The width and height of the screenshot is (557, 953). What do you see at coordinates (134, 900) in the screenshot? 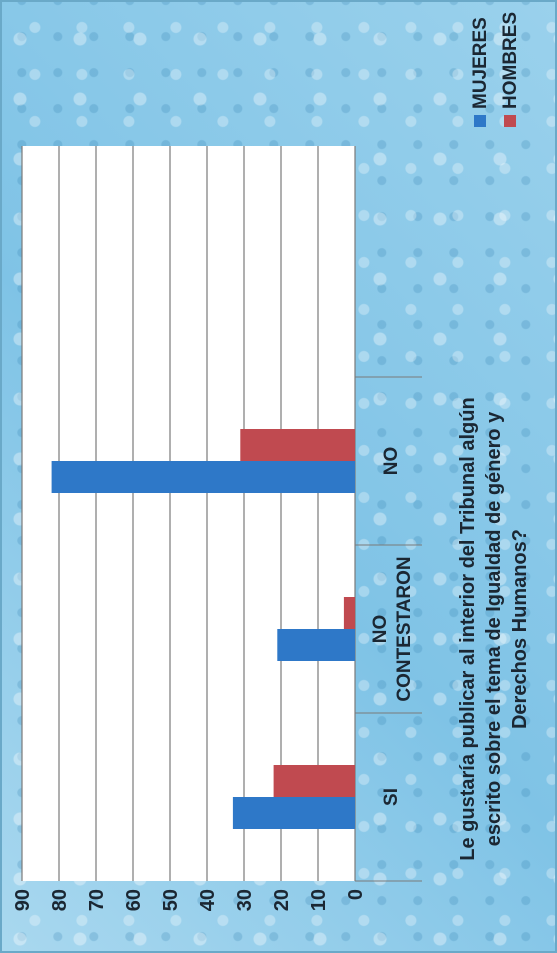
I see `y-tick-label: 60` at bounding box center [134, 900].